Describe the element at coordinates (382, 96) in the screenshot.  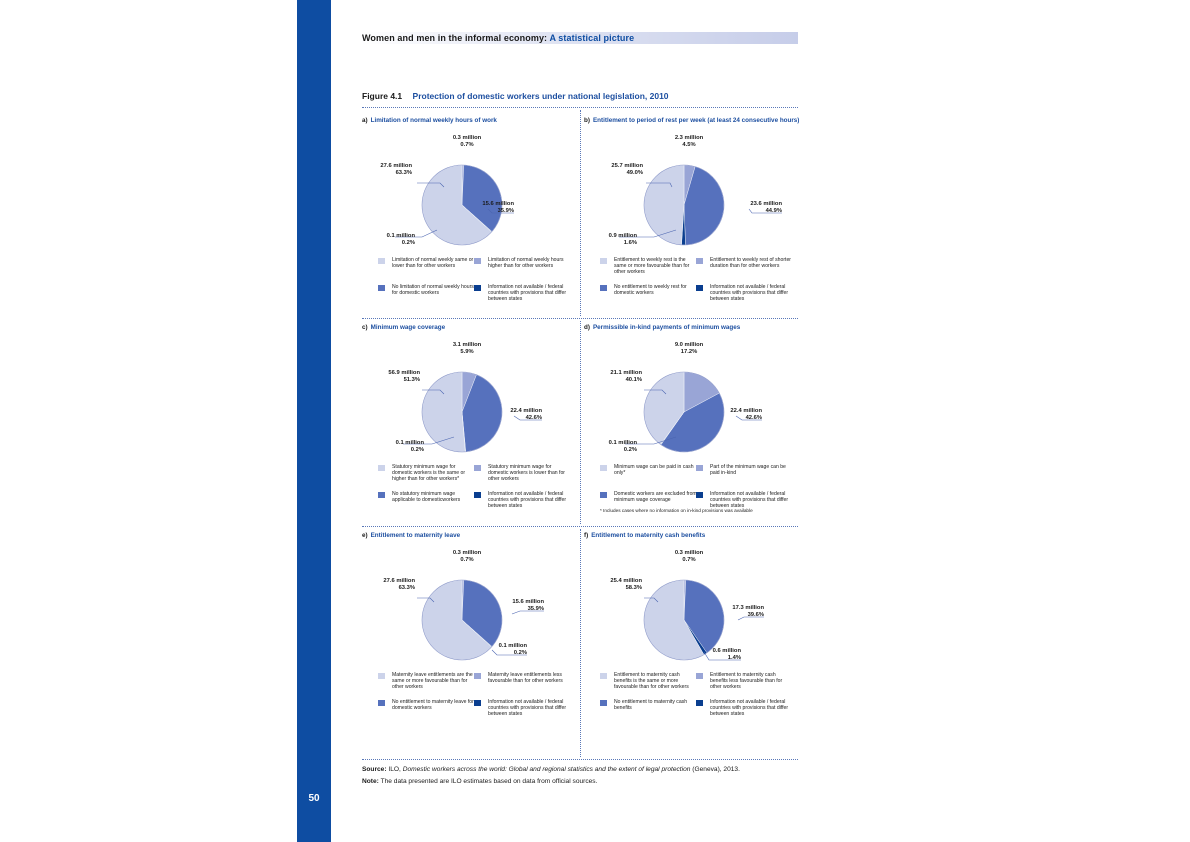
I see `figure-number: Figure 4.1` at that location.